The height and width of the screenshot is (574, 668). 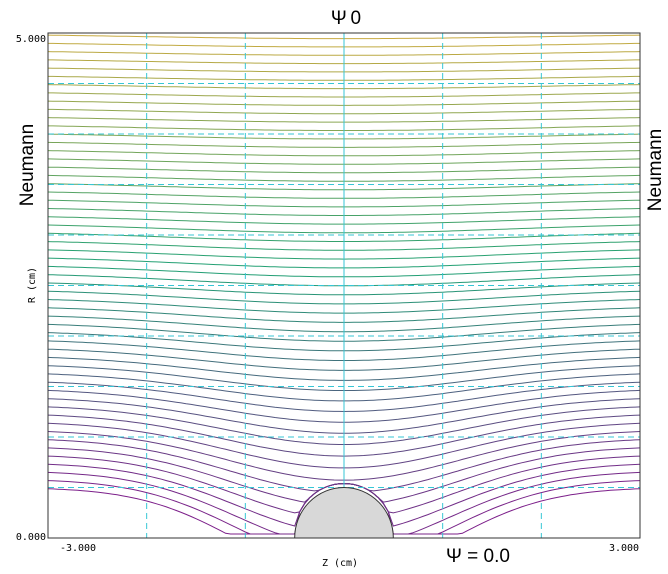 What do you see at coordinates (32, 285) in the screenshot?
I see `y-axis-label: R (cm)` at bounding box center [32, 285].